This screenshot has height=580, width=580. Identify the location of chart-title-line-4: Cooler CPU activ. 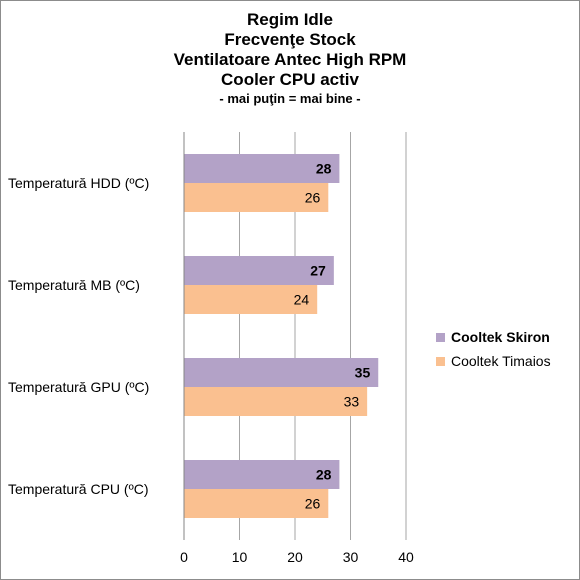
(290, 79).